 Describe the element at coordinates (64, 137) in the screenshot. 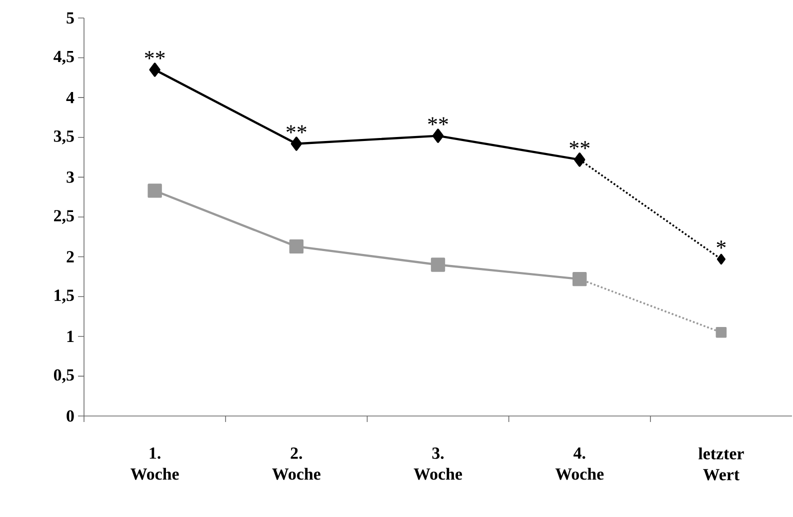

I see `y-tick-label: 3,5` at that location.